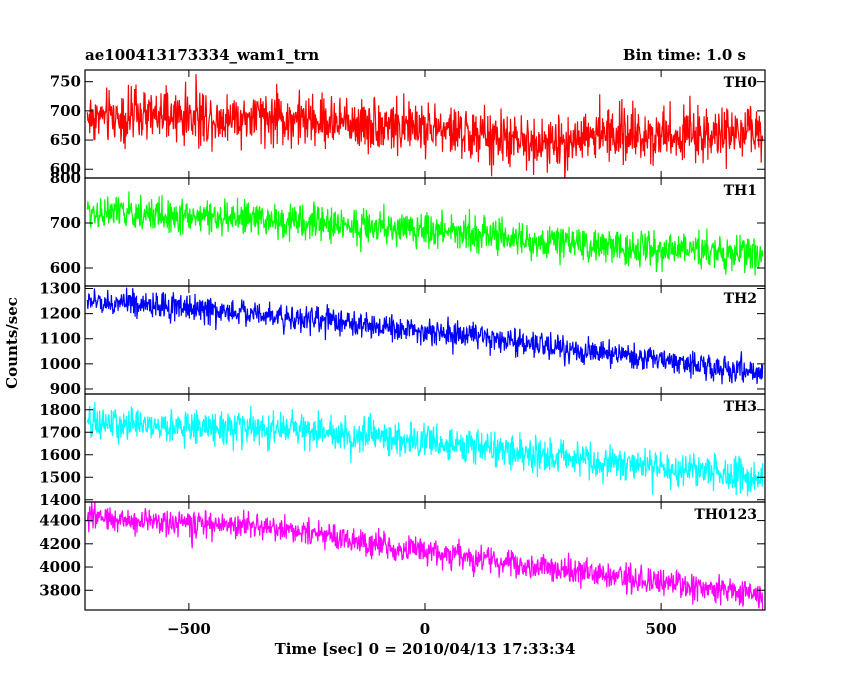  Describe the element at coordinates (60, 544) in the screenshot. I see `y-tick-label: 4200` at that location.